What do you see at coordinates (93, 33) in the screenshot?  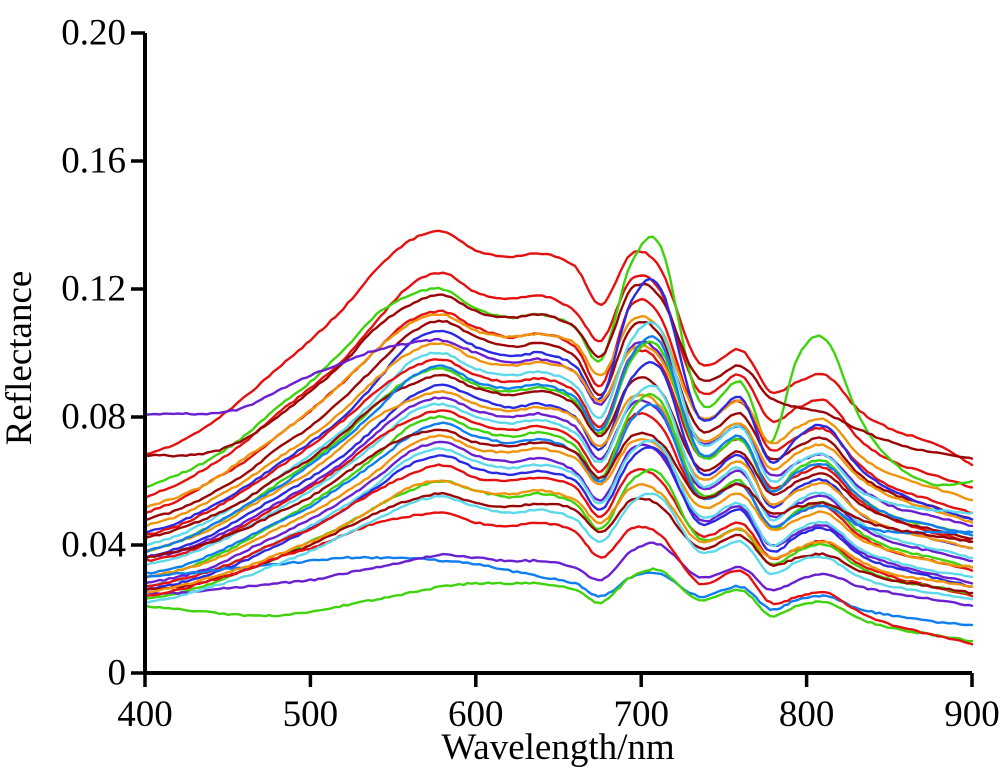 I see `y-tick-label: 0.20` at bounding box center [93, 33].